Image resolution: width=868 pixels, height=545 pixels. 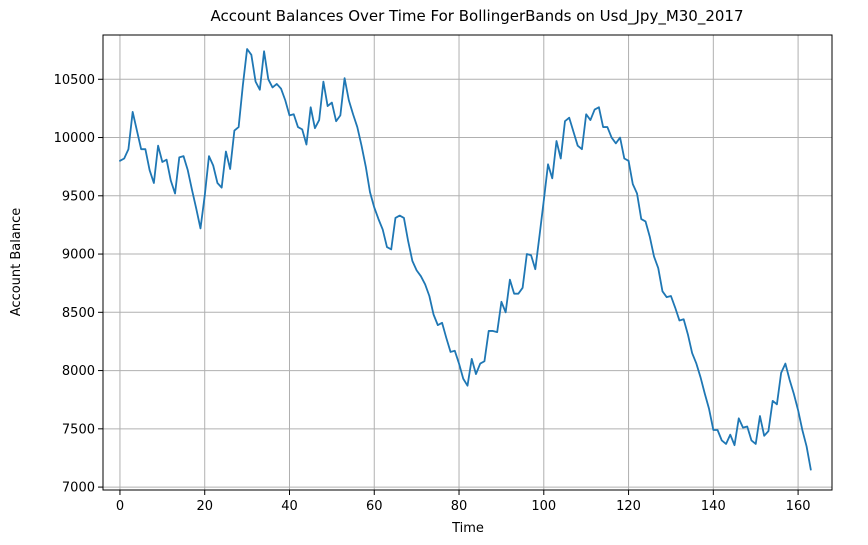 What do you see at coordinates (78, 255) in the screenshot?
I see `y-tick-label: 9000` at bounding box center [78, 255].